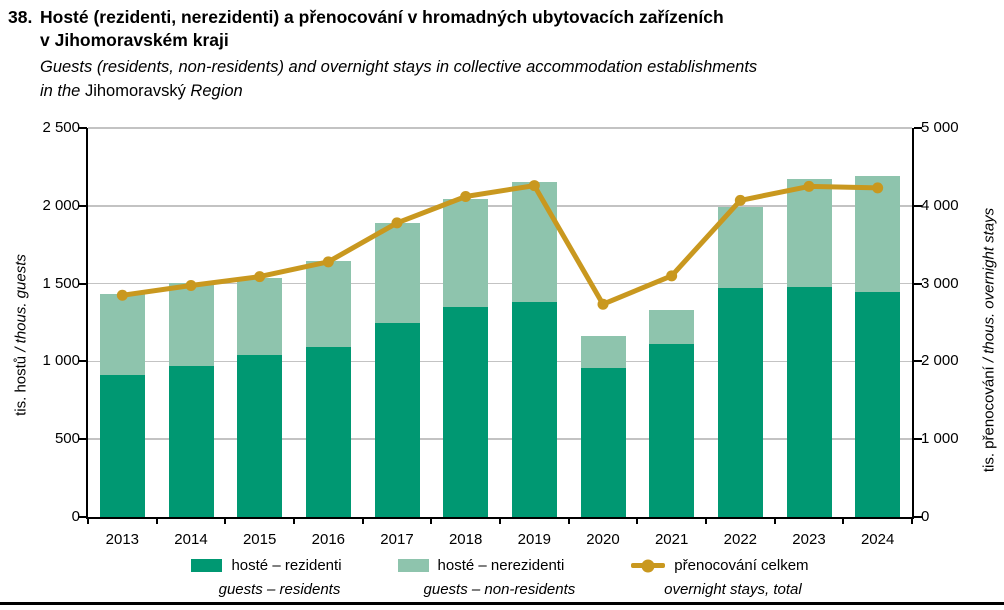 The image size is (1004, 610). I want to click on left-tick-label-2000: 2 000, so click(61, 205).